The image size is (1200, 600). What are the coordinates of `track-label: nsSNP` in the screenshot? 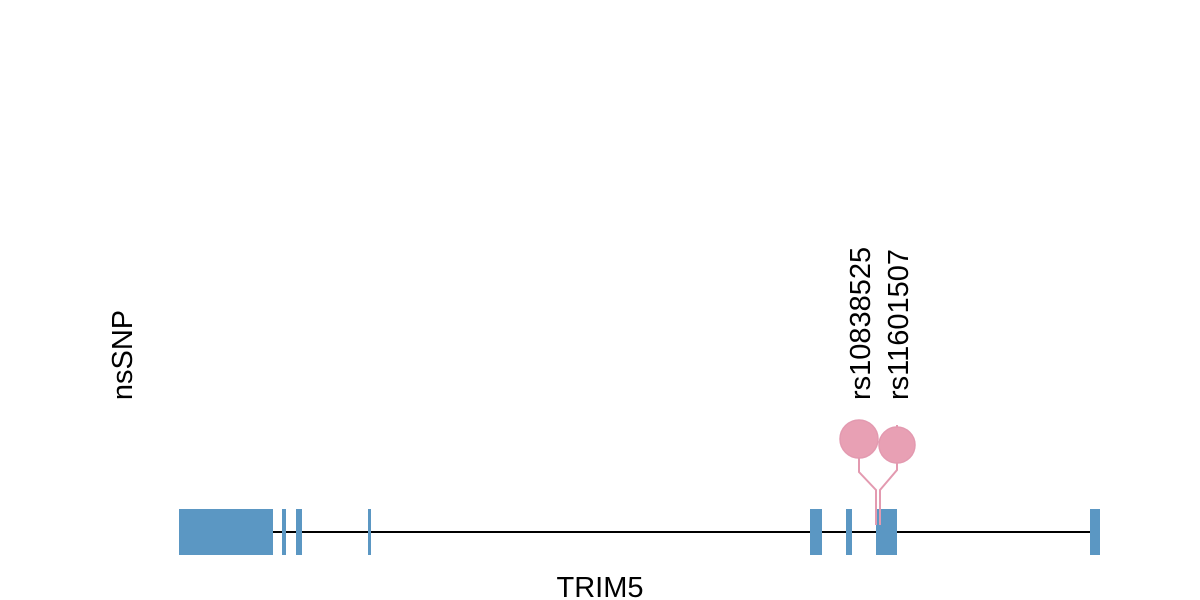 It's located at (123, 355).